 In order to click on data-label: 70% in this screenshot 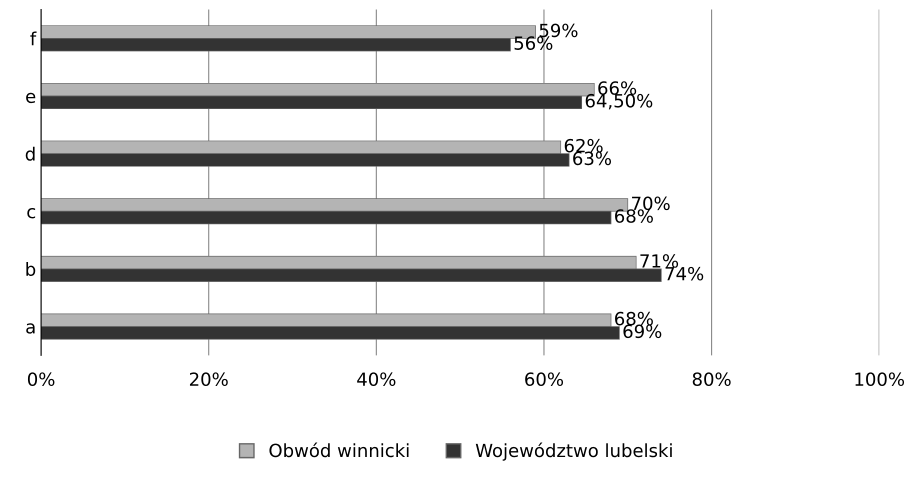, I will do `click(651, 203)`.